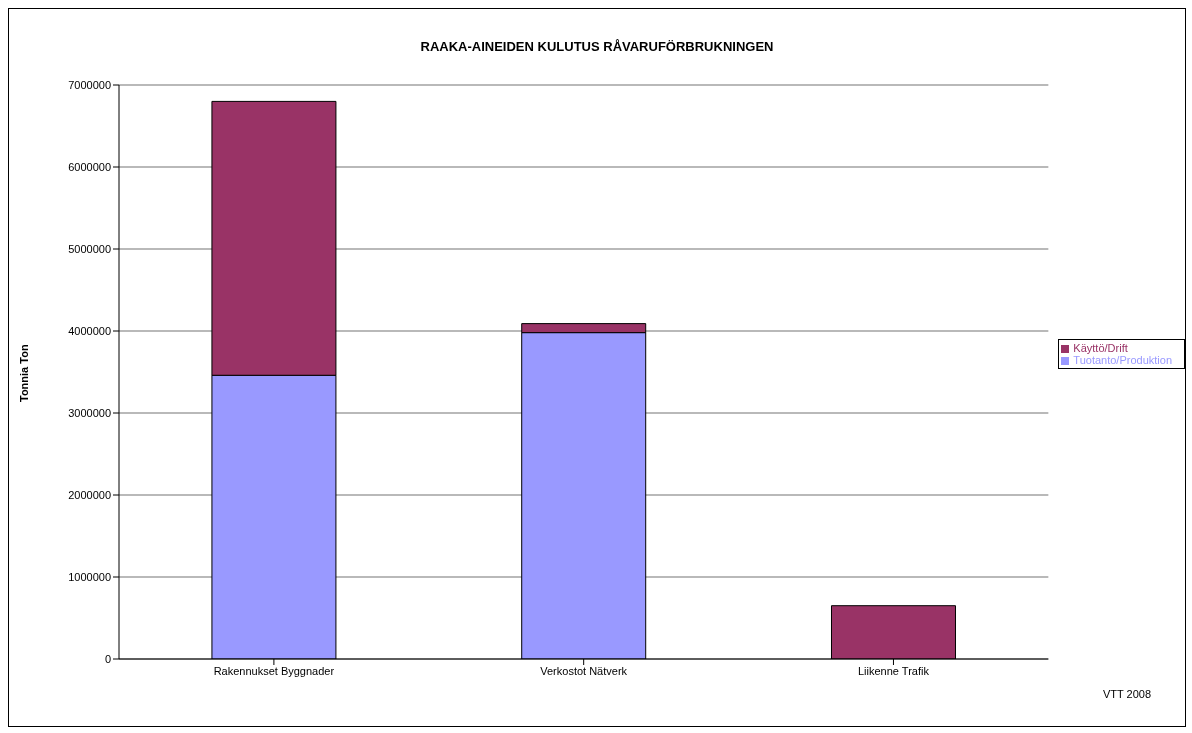  I want to click on text: VTT 2008, so click(1126, 694).